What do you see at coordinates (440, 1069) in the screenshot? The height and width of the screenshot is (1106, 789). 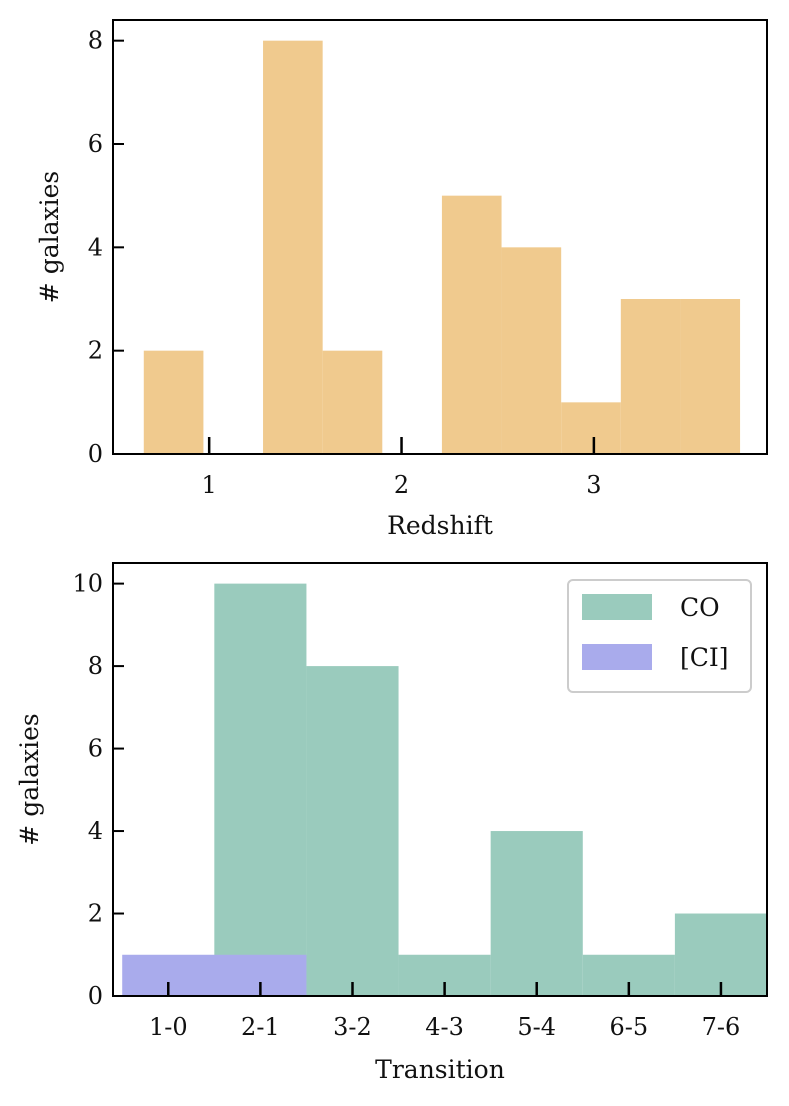 I see `x-axis-label: Transition` at bounding box center [440, 1069].